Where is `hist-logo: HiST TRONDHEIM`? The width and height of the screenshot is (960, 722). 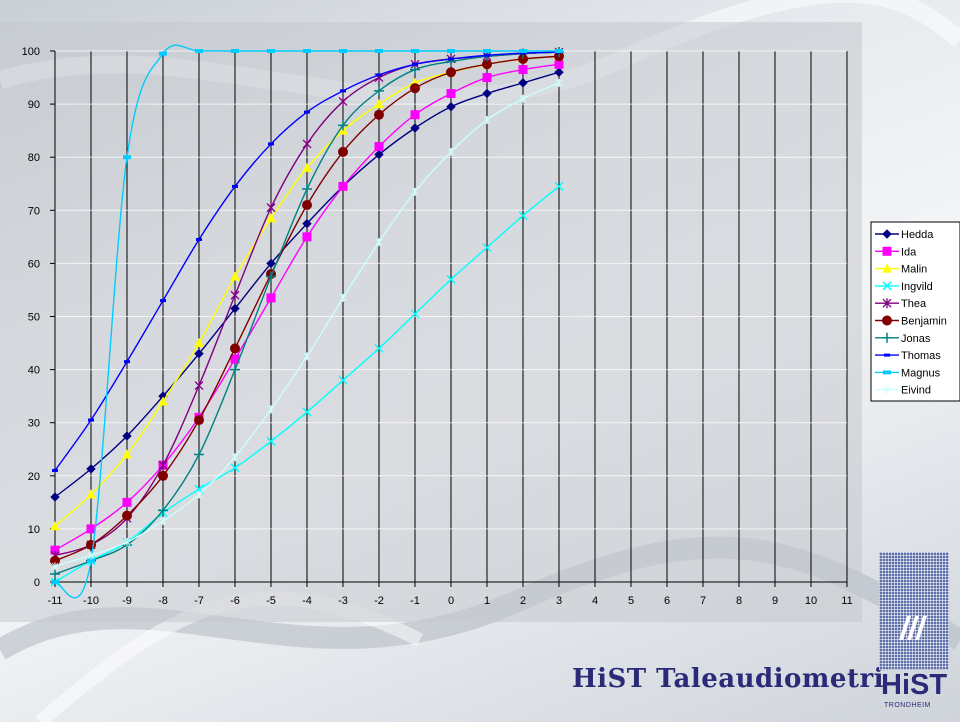
hist-logo: HiST TRONDHEIM is located at coordinates (914, 636).